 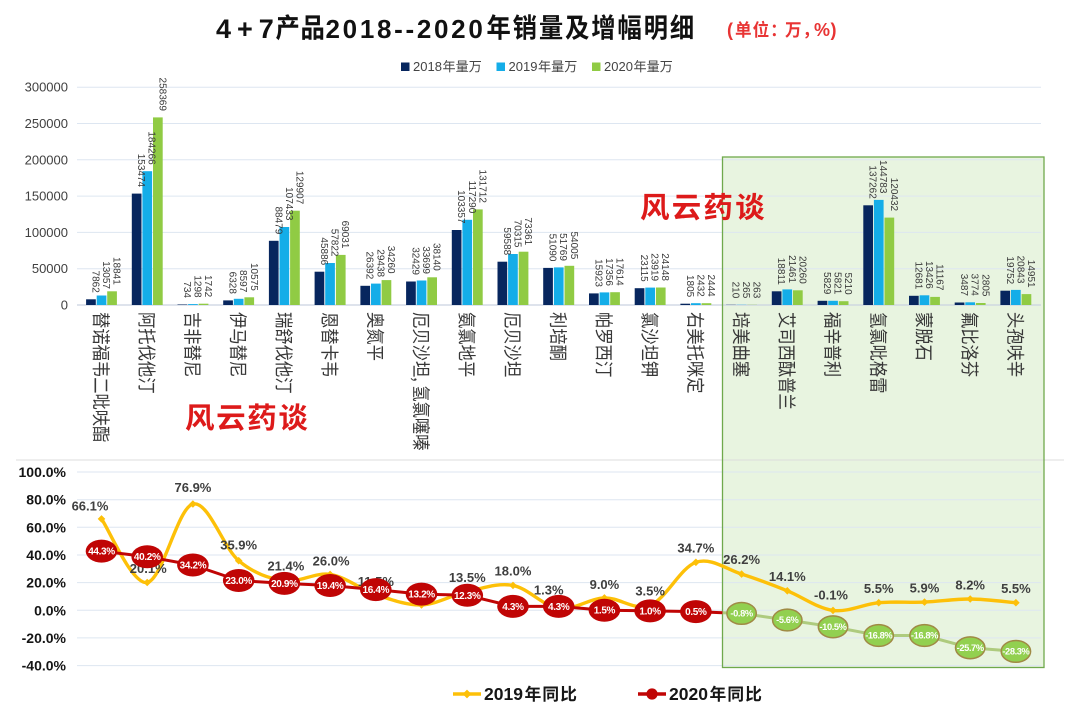 What do you see at coordinates (390, 260) in the screenshot?
I see `svg-text: 34260` at bounding box center [390, 260].